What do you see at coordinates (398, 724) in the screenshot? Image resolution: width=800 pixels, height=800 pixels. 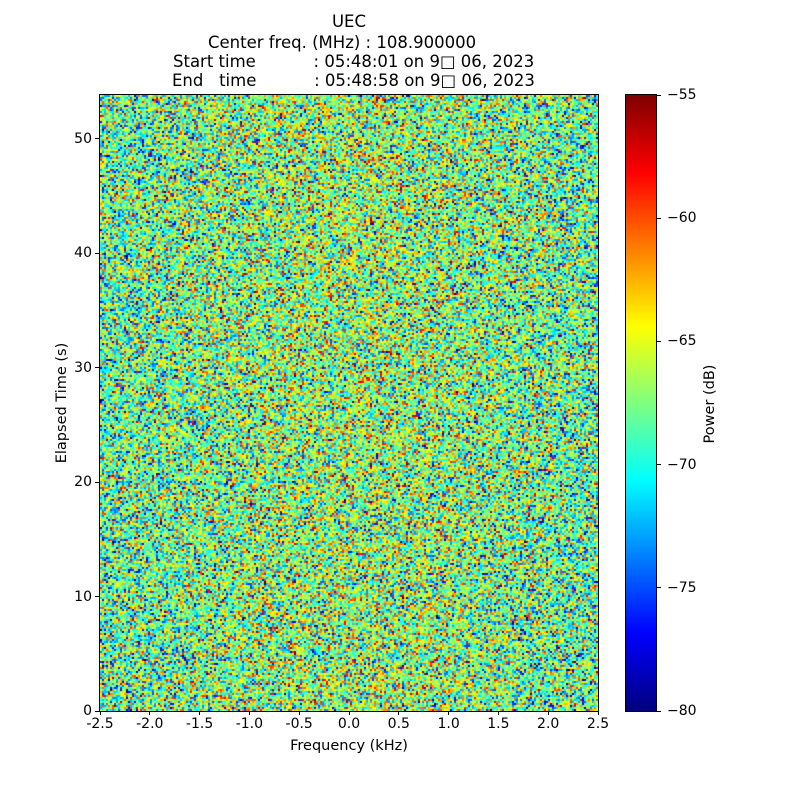 I see `x-tick-label: 0.5` at bounding box center [398, 724].